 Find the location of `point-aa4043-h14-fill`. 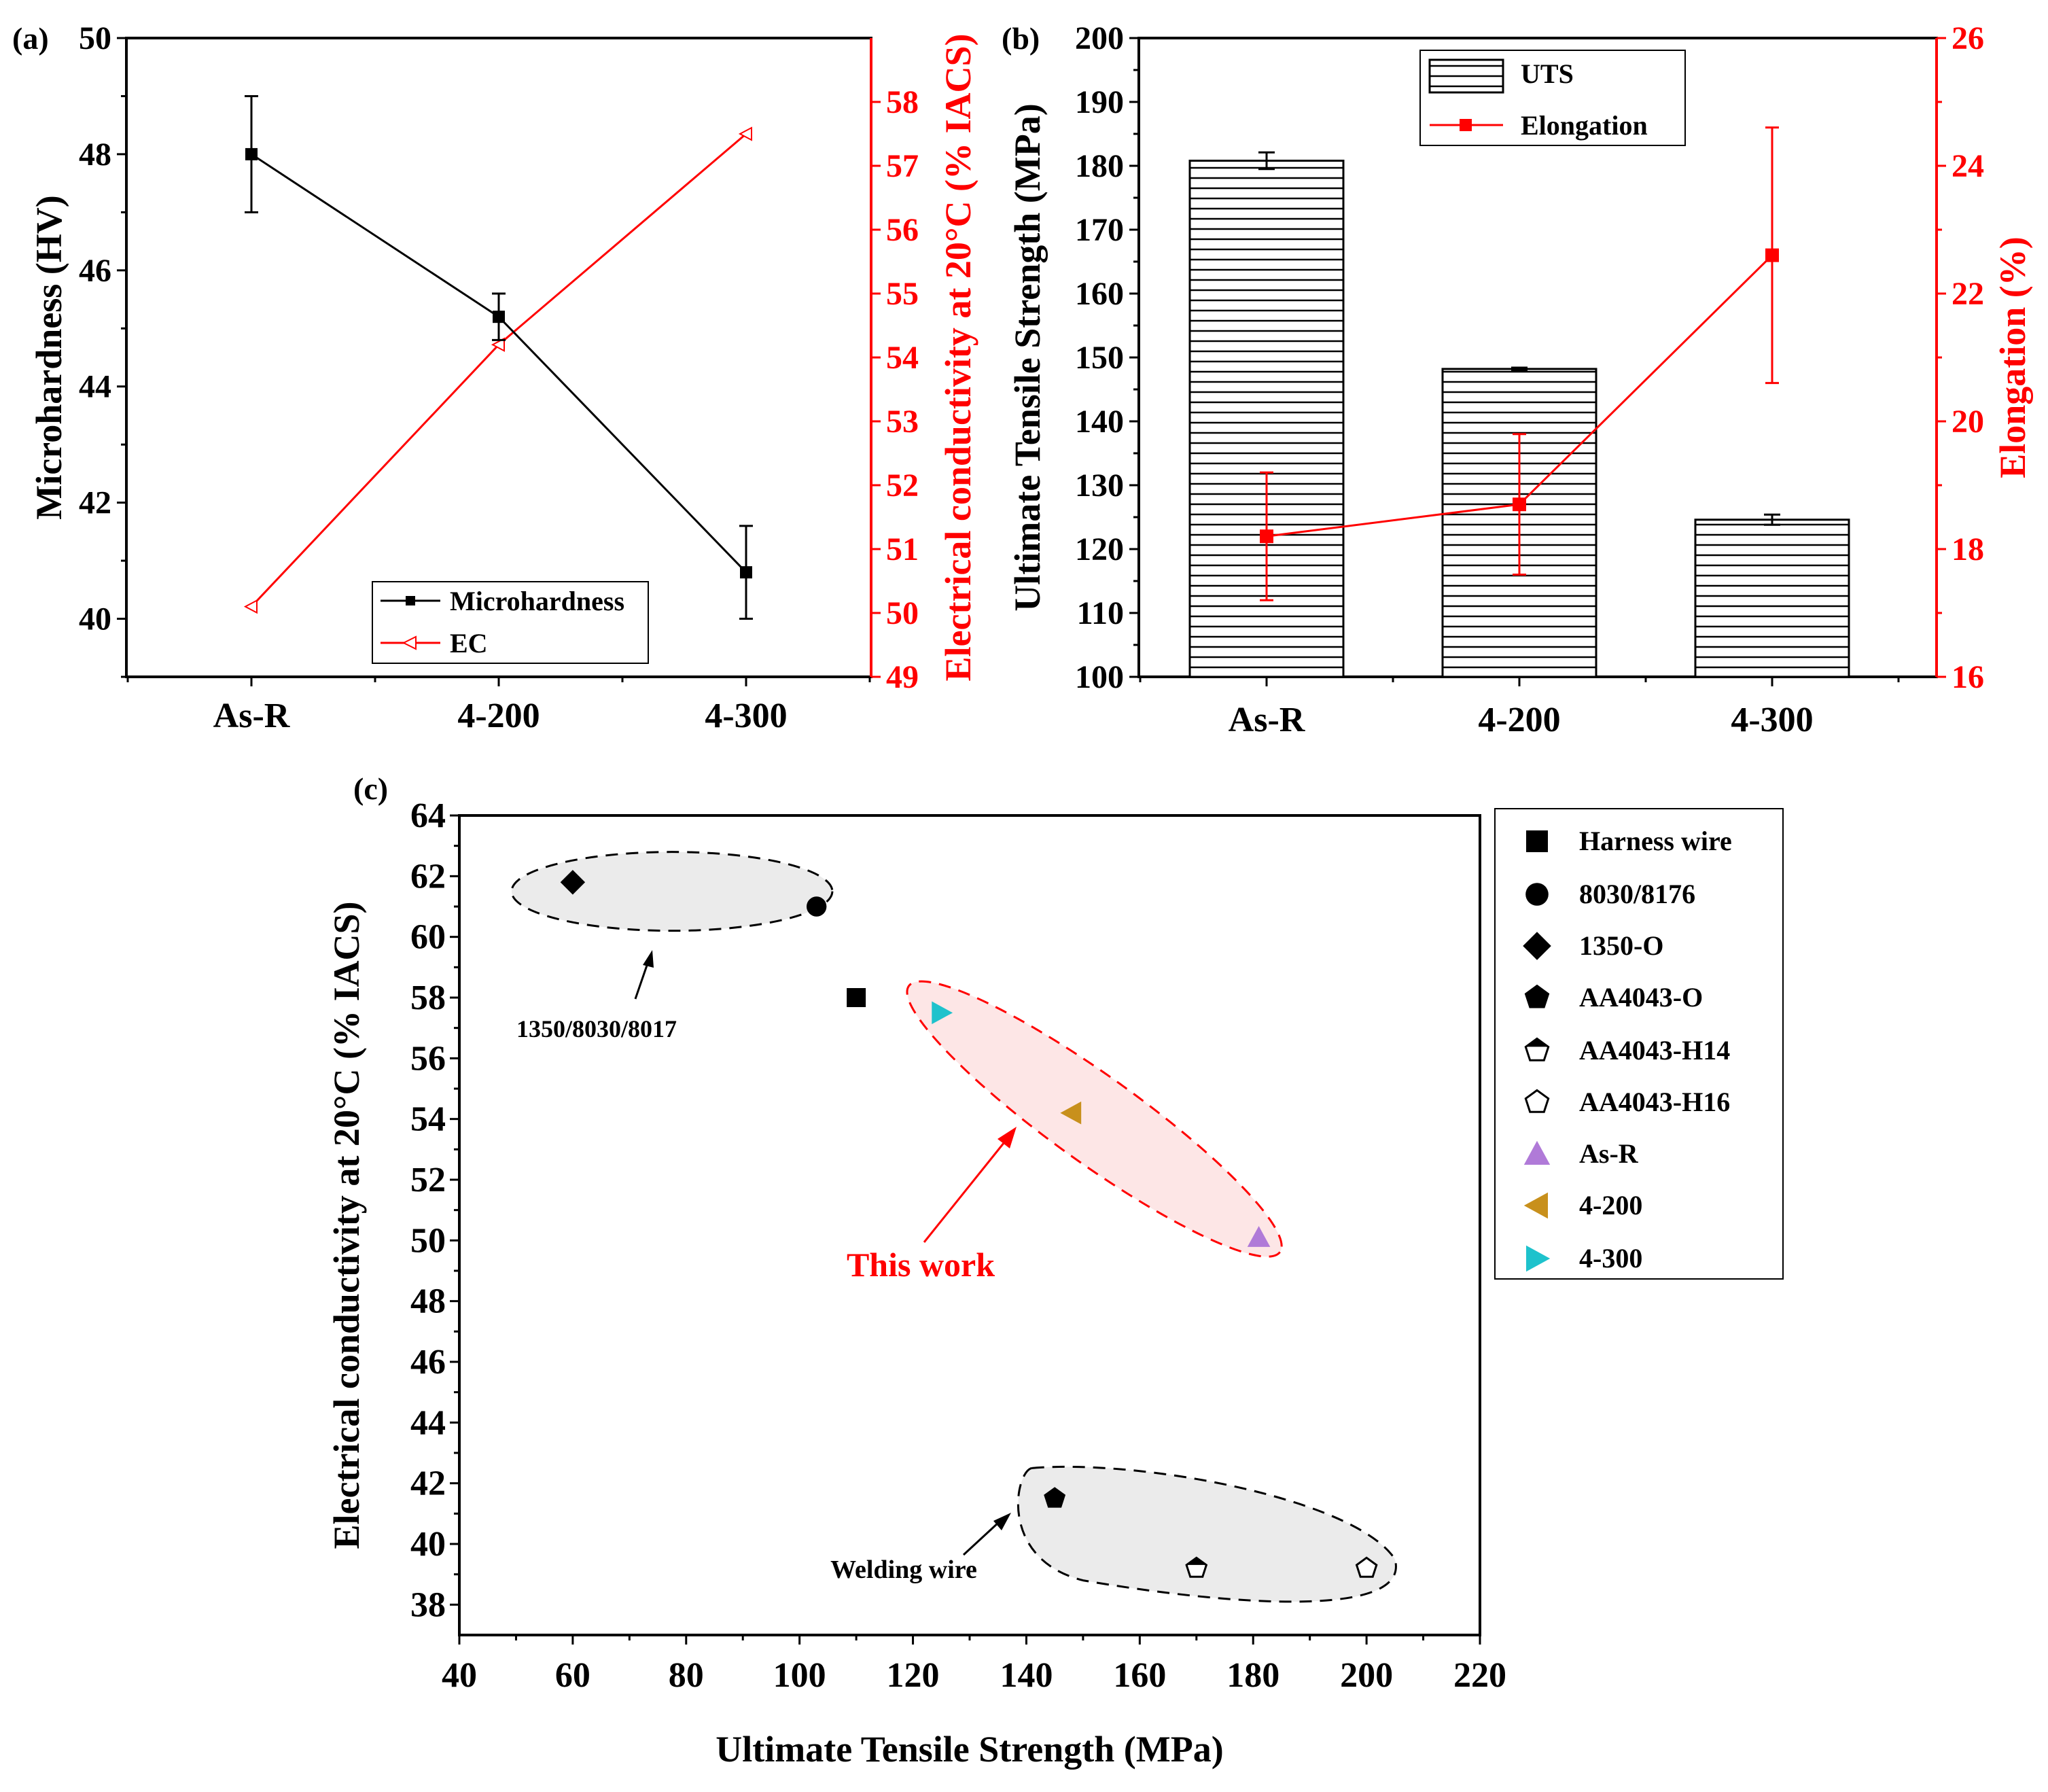

point-aa4043-h14-fill is located at coordinates (1196, 1561).